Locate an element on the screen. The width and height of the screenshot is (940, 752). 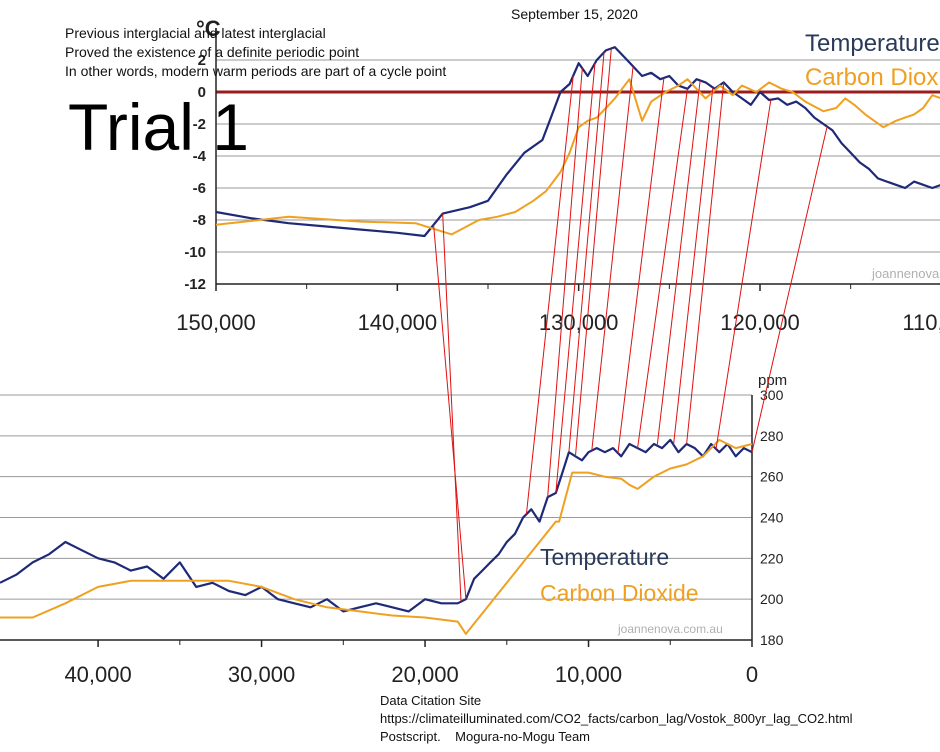
postscript: Postscript. Mogura-no-Mogu Team is located at coordinates (485, 736).